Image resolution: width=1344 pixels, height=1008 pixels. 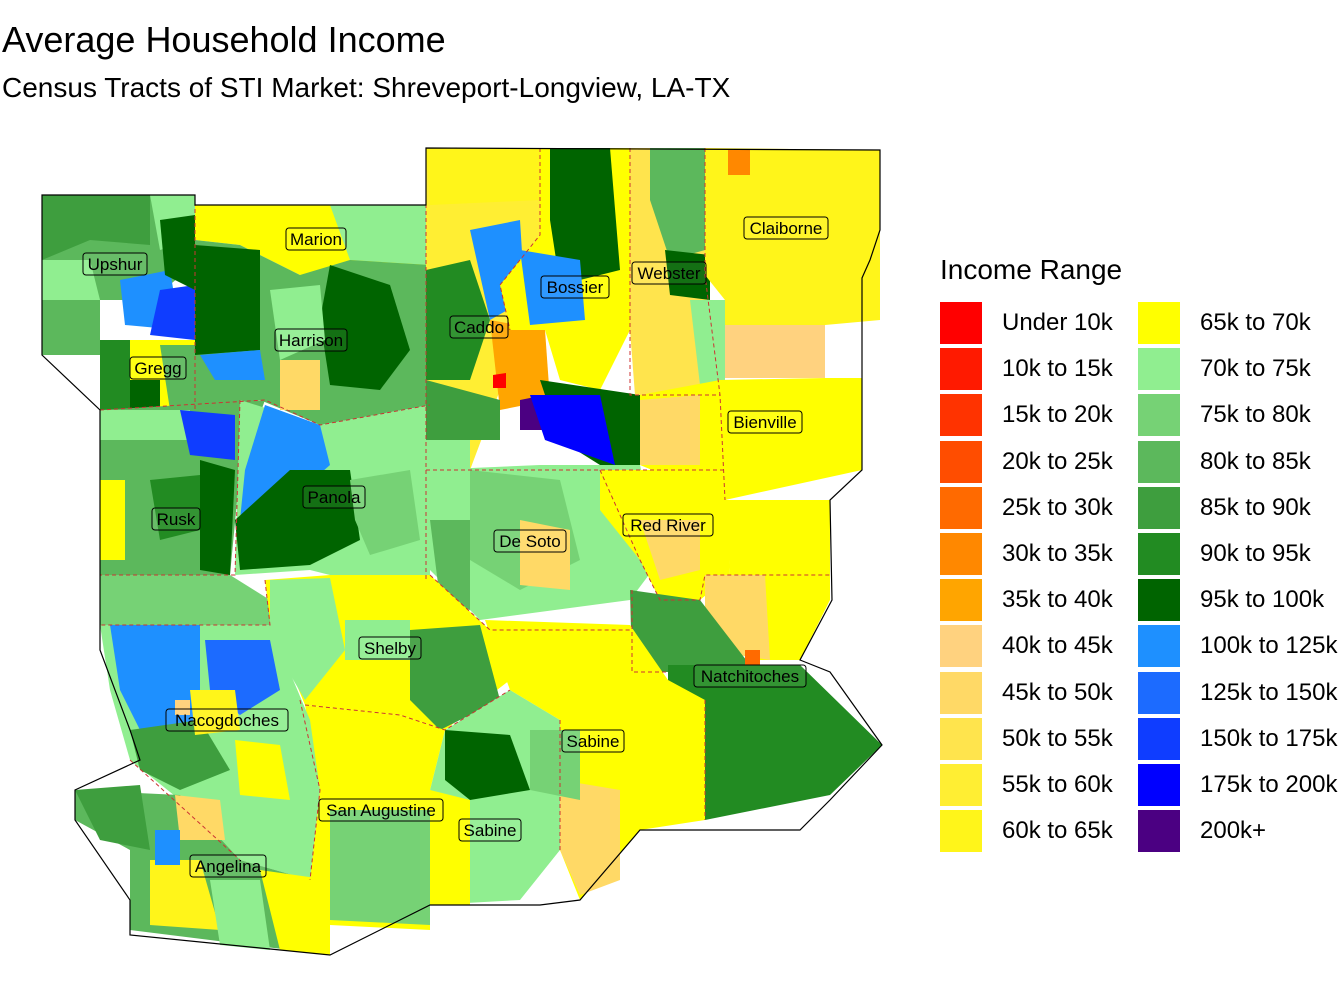 What do you see at coordinates (1255, 322) in the screenshot?
I see `legend-label: 65k to 70k` at bounding box center [1255, 322].